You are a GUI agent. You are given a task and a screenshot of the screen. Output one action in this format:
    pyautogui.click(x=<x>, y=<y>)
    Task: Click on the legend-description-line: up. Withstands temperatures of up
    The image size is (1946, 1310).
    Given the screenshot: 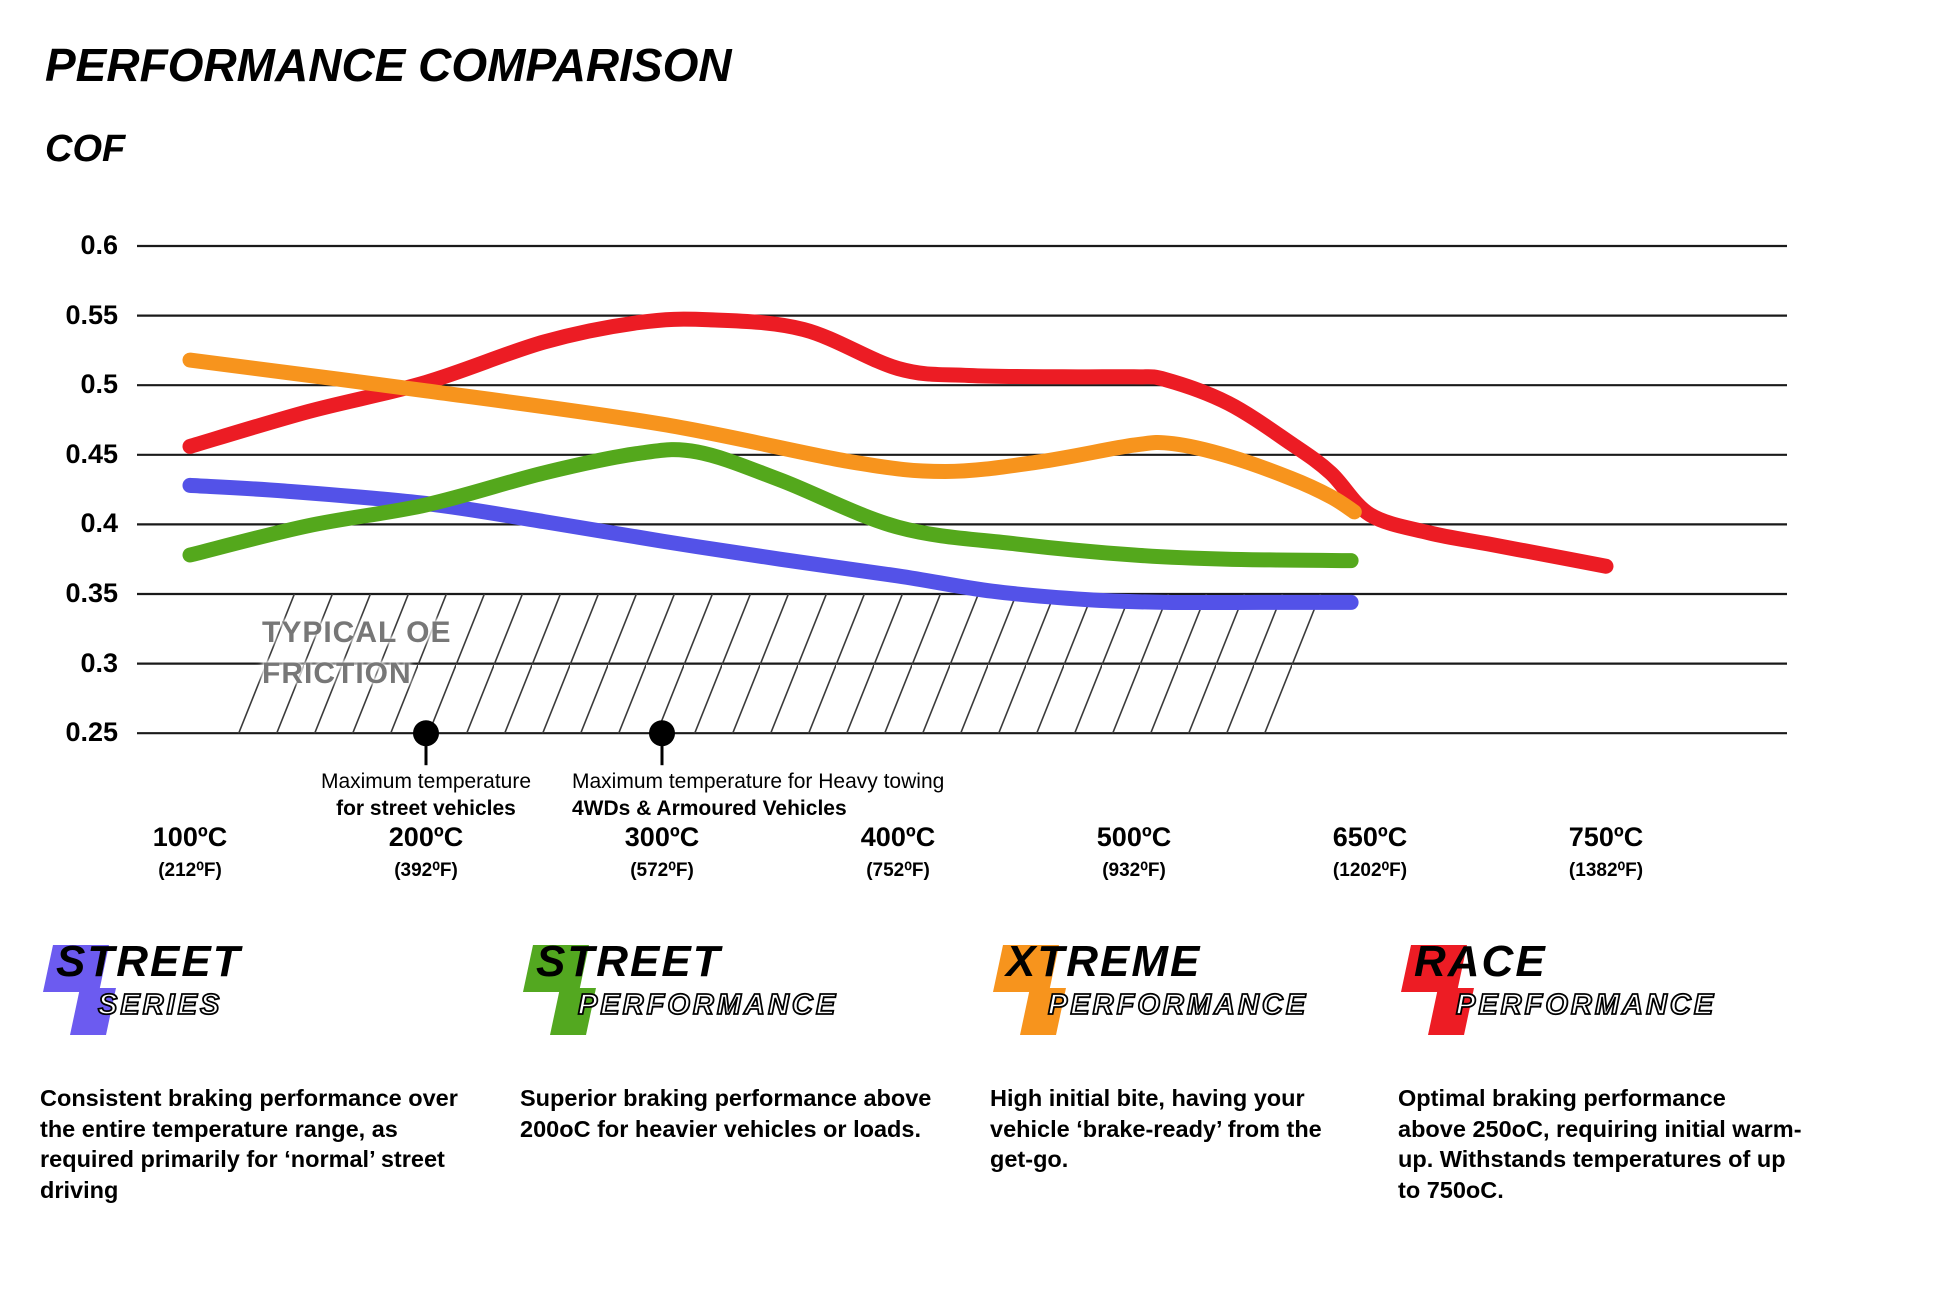 What is the action you would take?
    pyautogui.click(x=1592, y=1159)
    